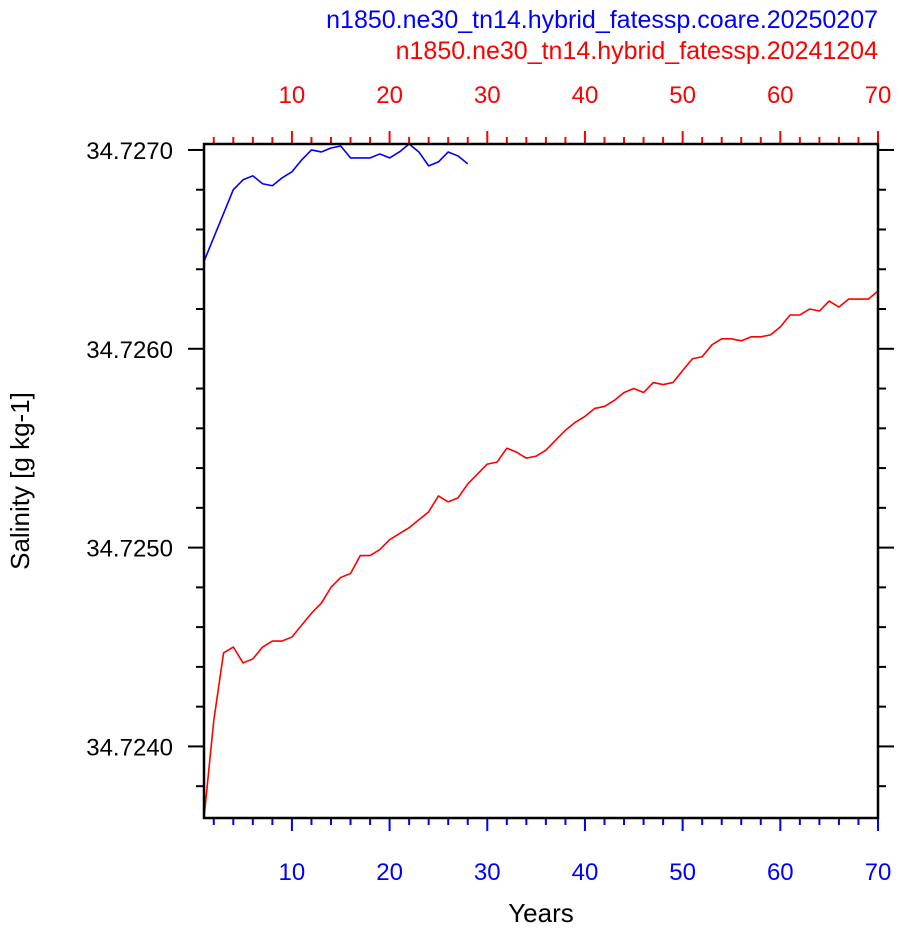  I want to click on series-title-red: n1850.ne30_tn14.hybrid_fatessp.20241204, so click(637, 51).